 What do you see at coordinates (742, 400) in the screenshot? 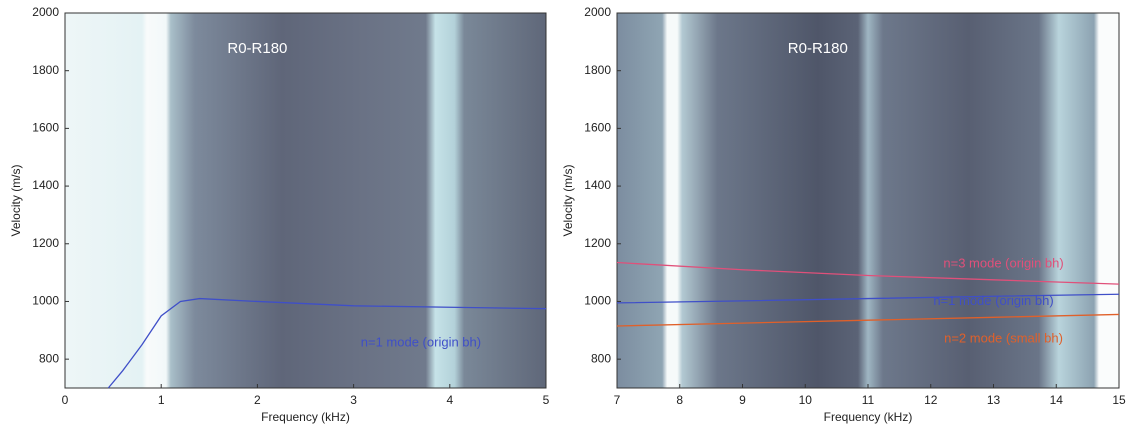
I see `x-tick-label: 9` at bounding box center [742, 400].